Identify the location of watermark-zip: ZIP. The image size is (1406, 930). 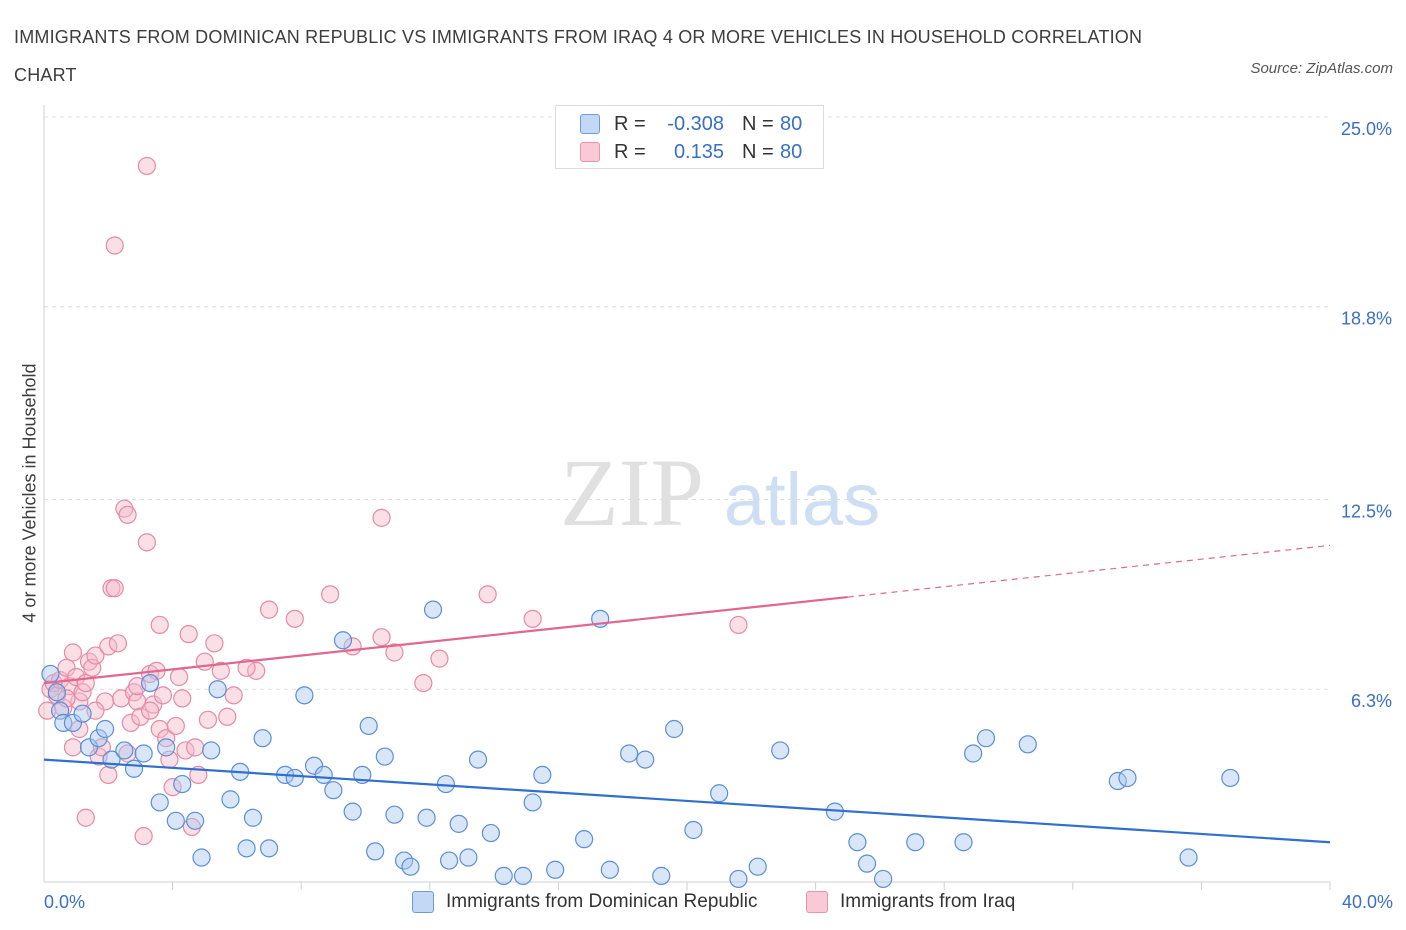
(632, 492).